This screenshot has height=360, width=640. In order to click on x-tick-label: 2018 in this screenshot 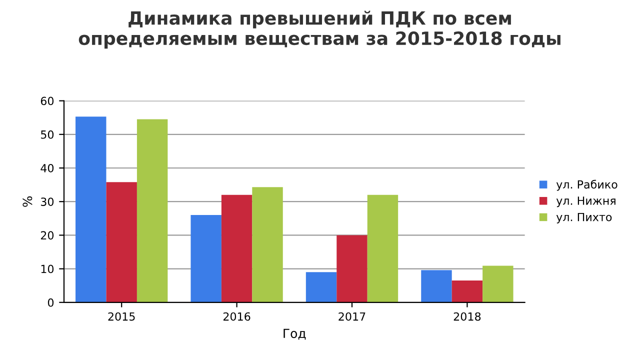, I will do `click(467, 316)`.